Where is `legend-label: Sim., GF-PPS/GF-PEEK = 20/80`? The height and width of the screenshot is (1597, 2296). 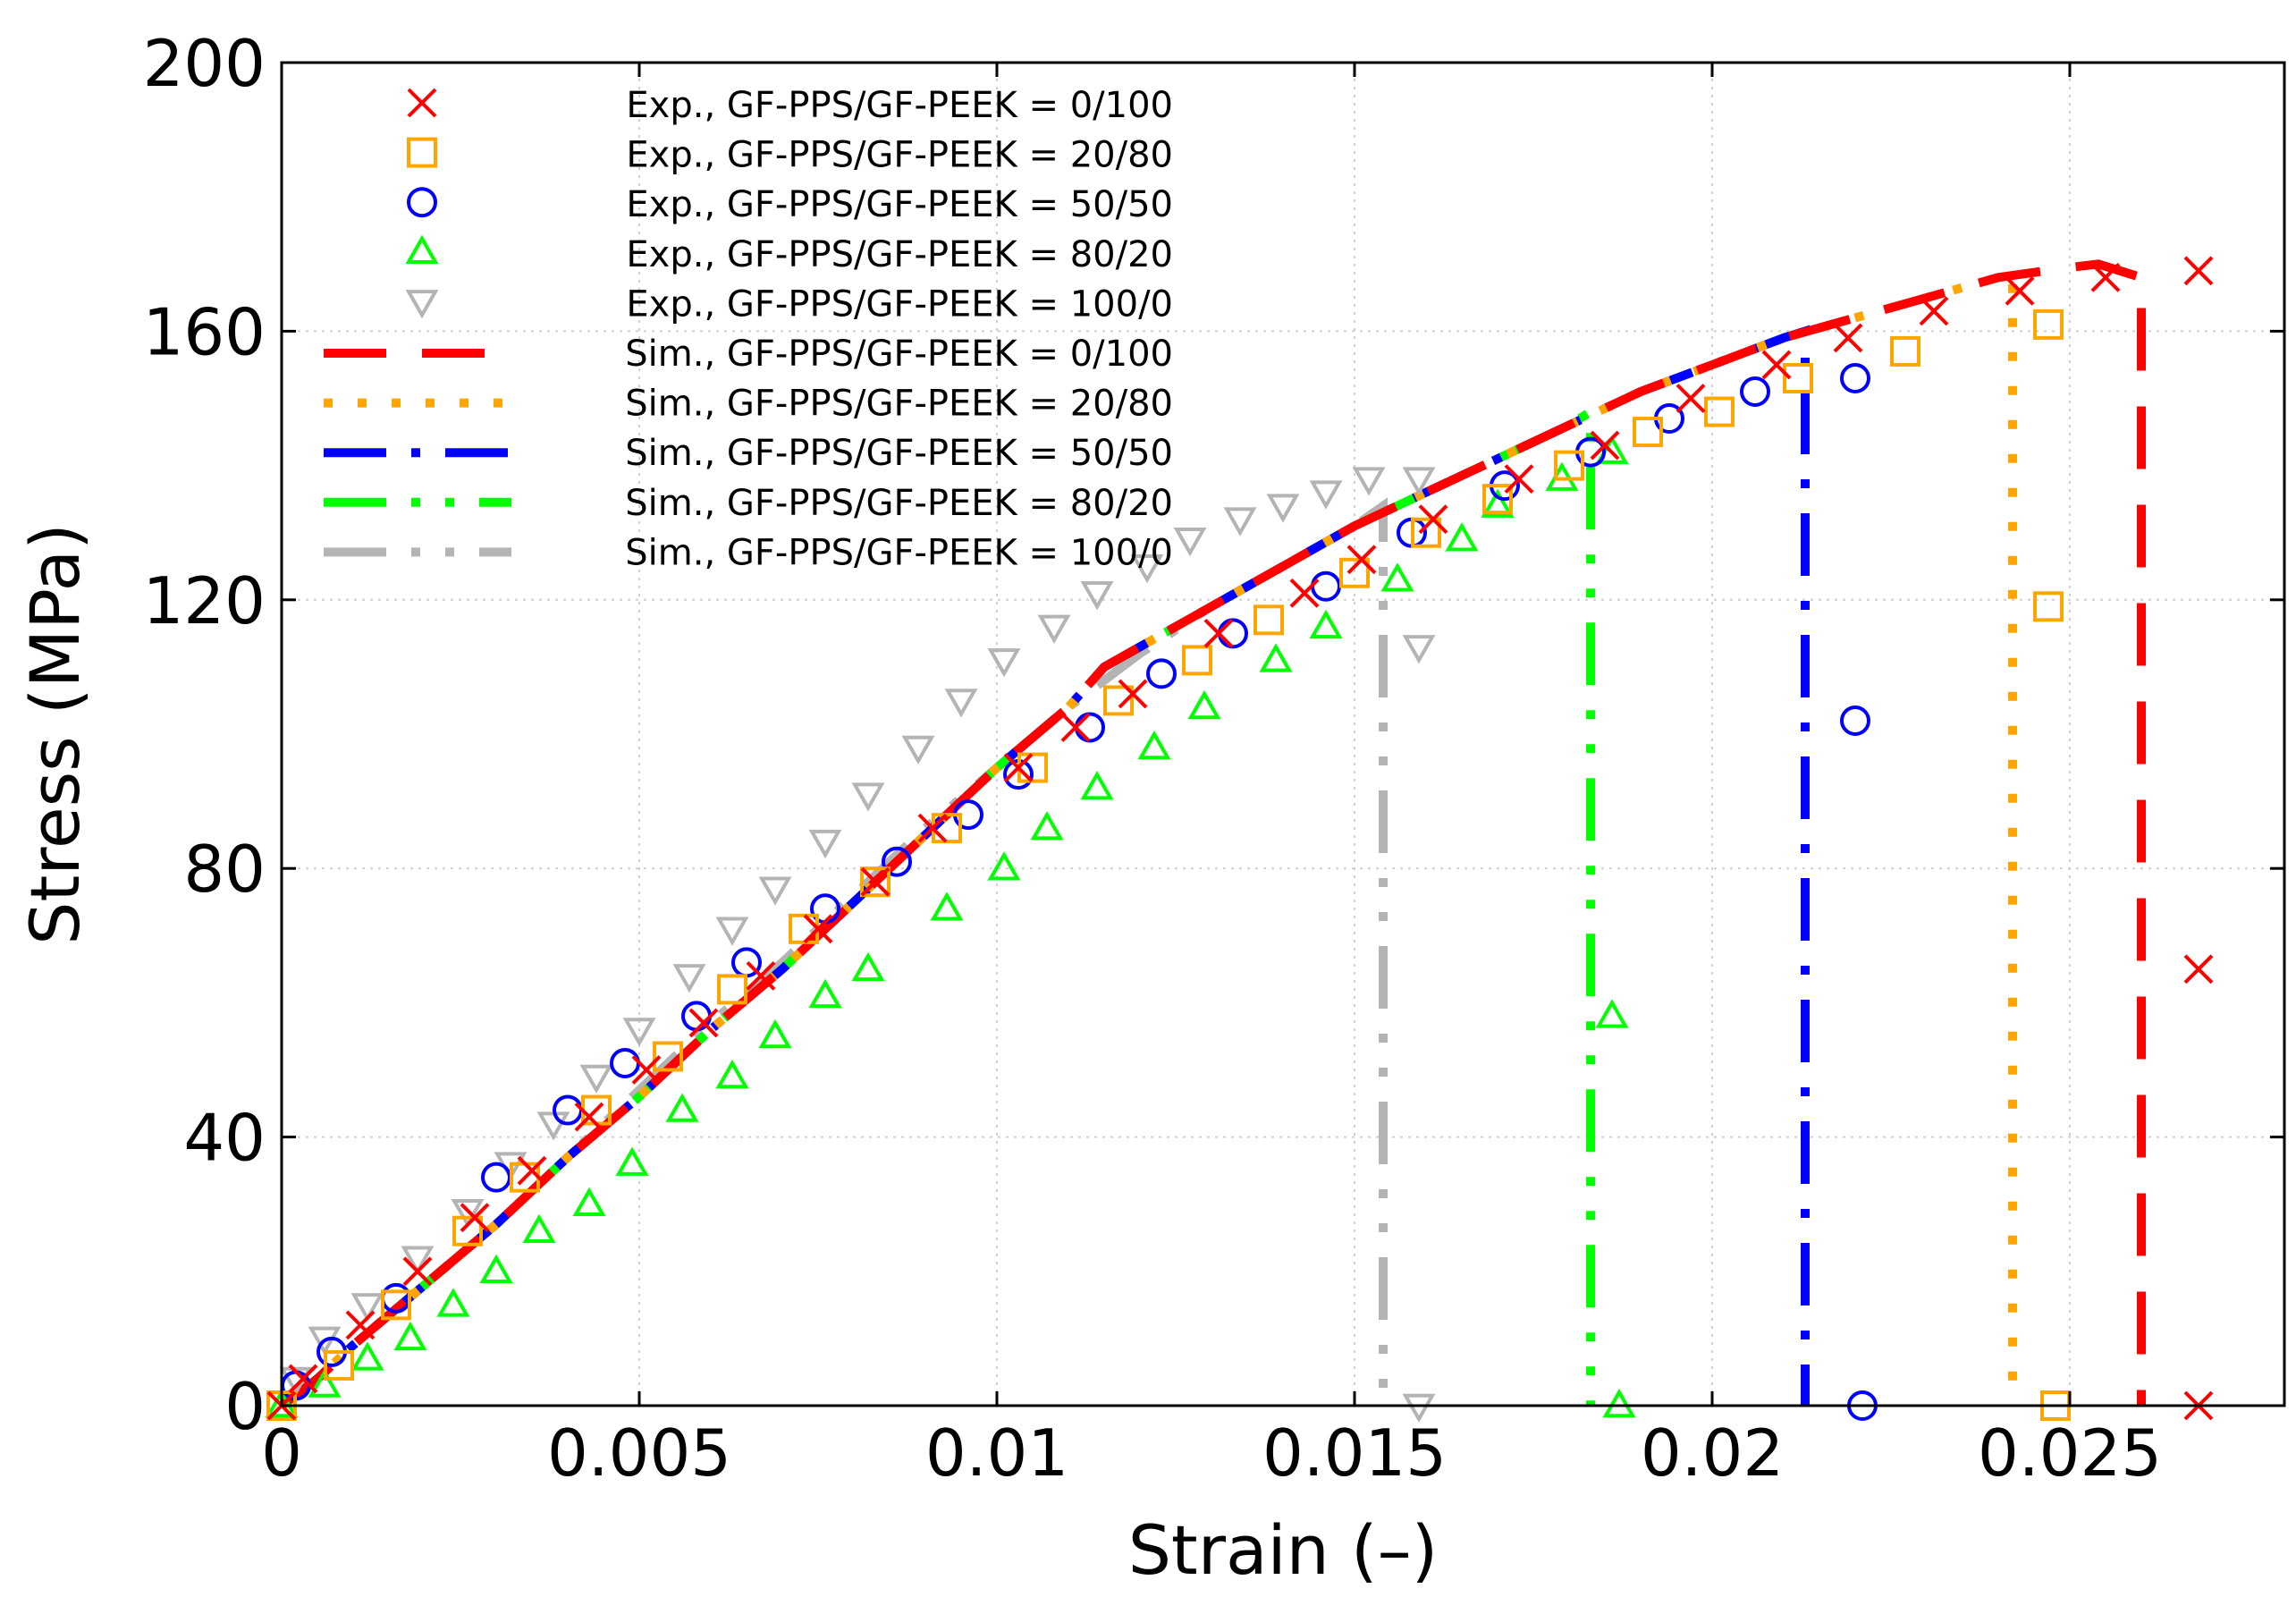 legend-label: Sim., GF-PPS/GF-PEEK = 20/80 is located at coordinates (899, 404).